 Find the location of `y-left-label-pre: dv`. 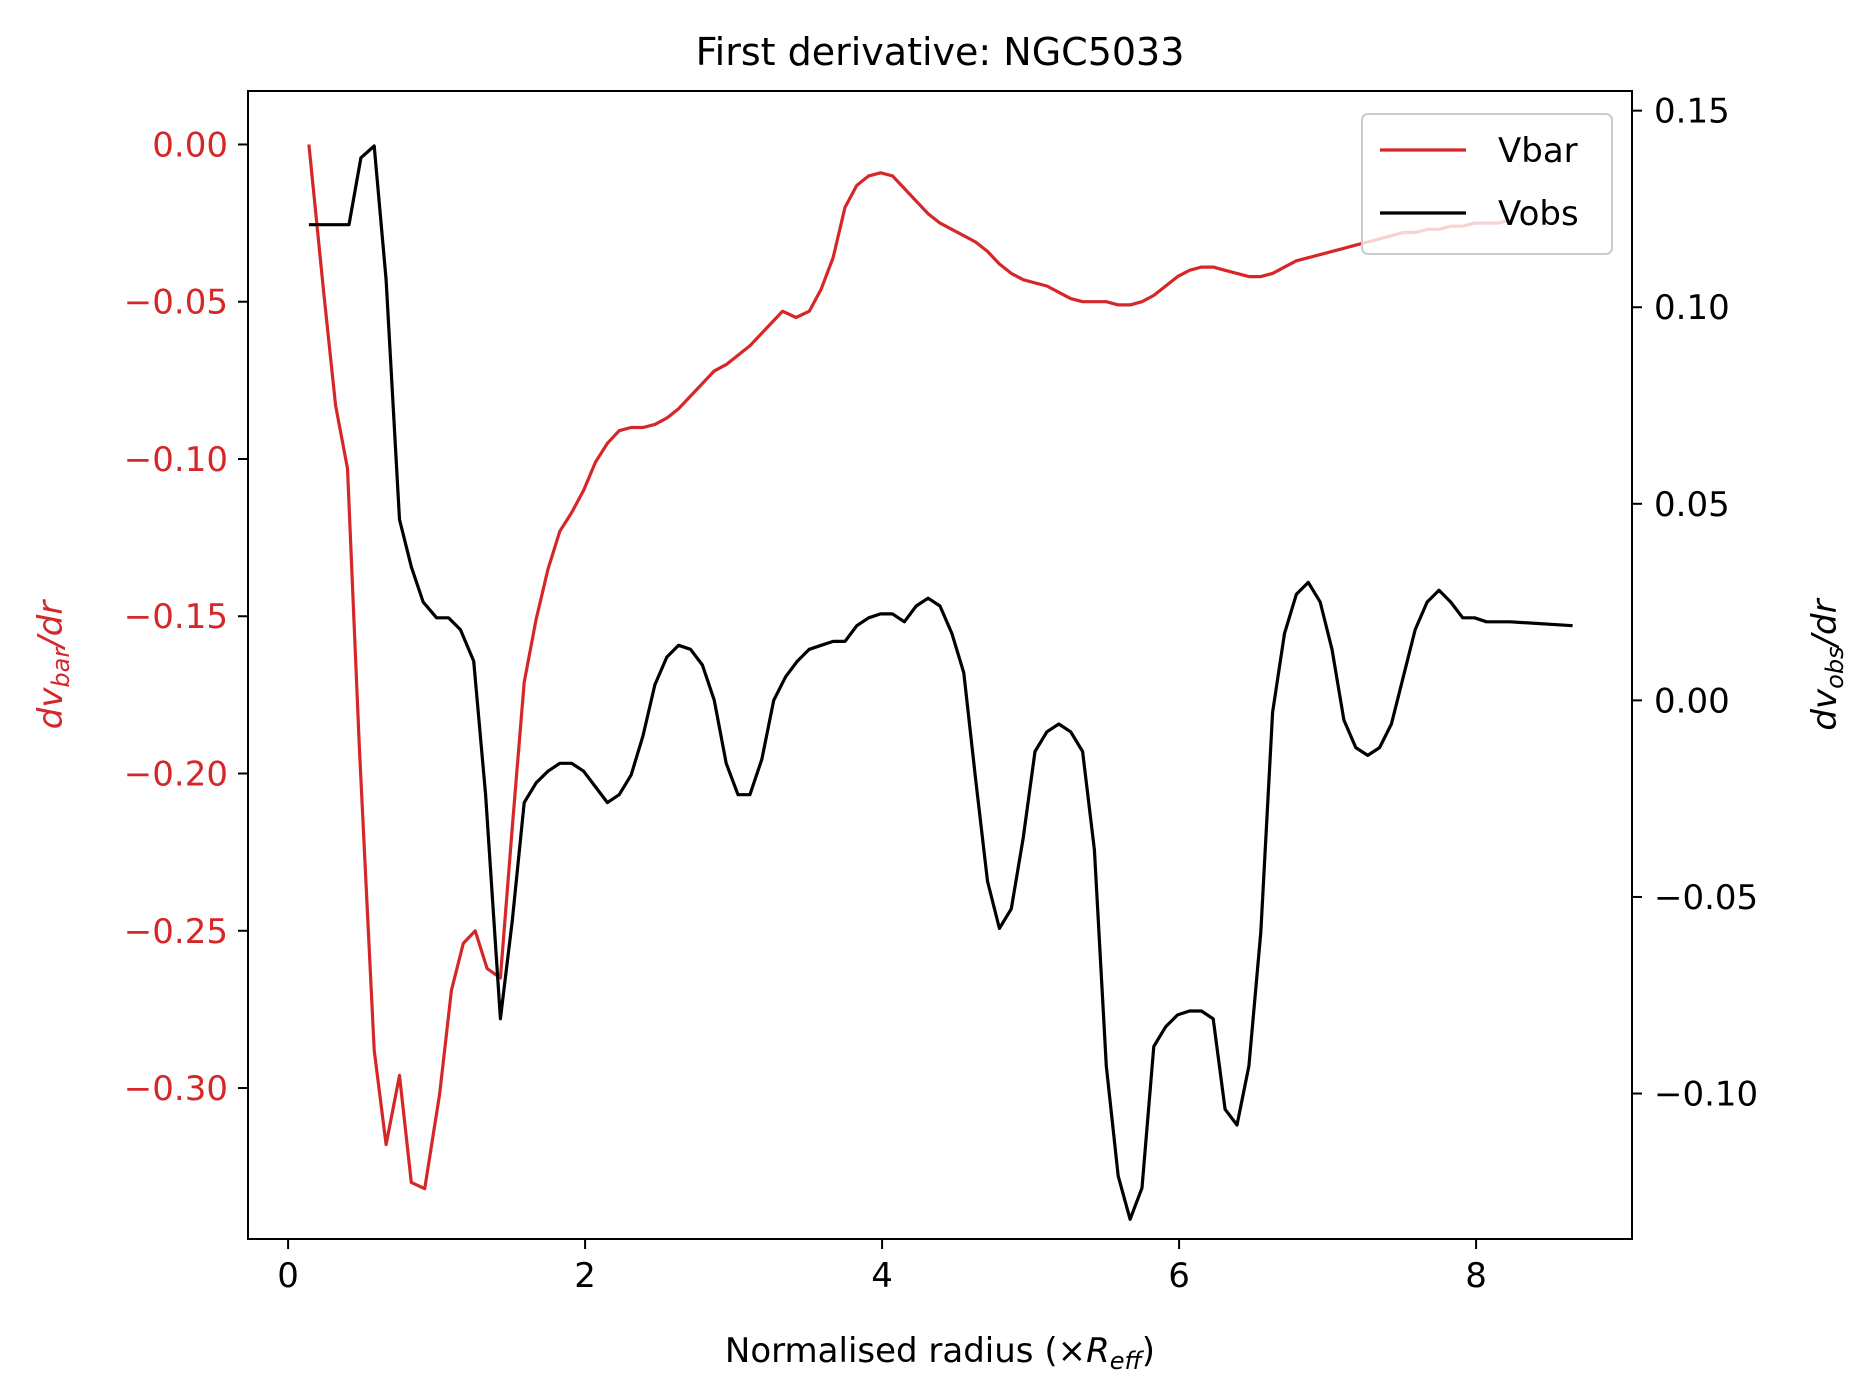

y-left-label-pre: dv is located at coordinates (51, 708).